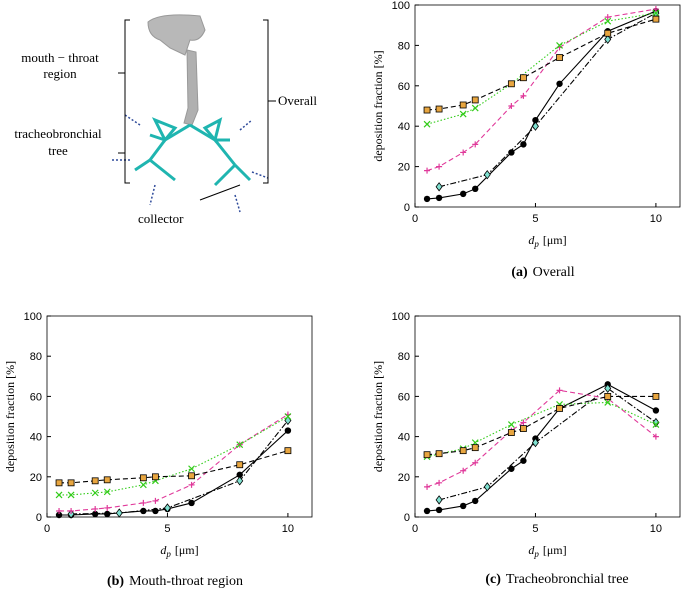 The height and width of the screenshot is (596, 685). What do you see at coordinates (58, 150) in the screenshot?
I see `label-tracheobronchial: tree` at bounding box center [58, 150].